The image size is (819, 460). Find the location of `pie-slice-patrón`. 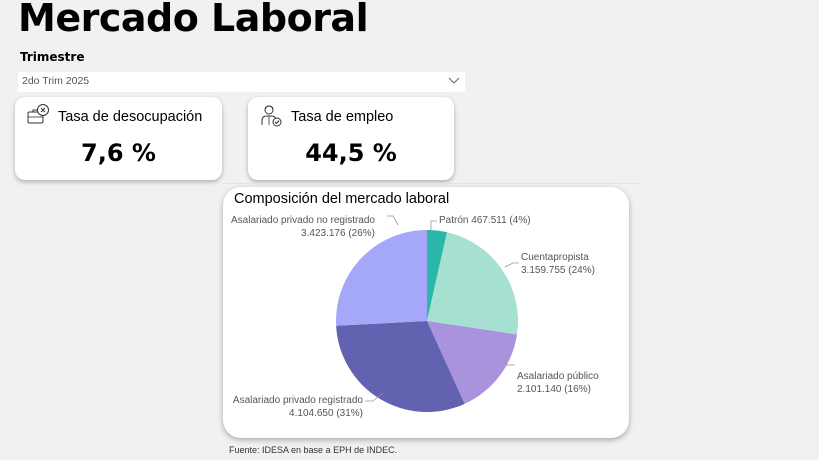

pie-slice-patrón is located at coordinates (437, 275).